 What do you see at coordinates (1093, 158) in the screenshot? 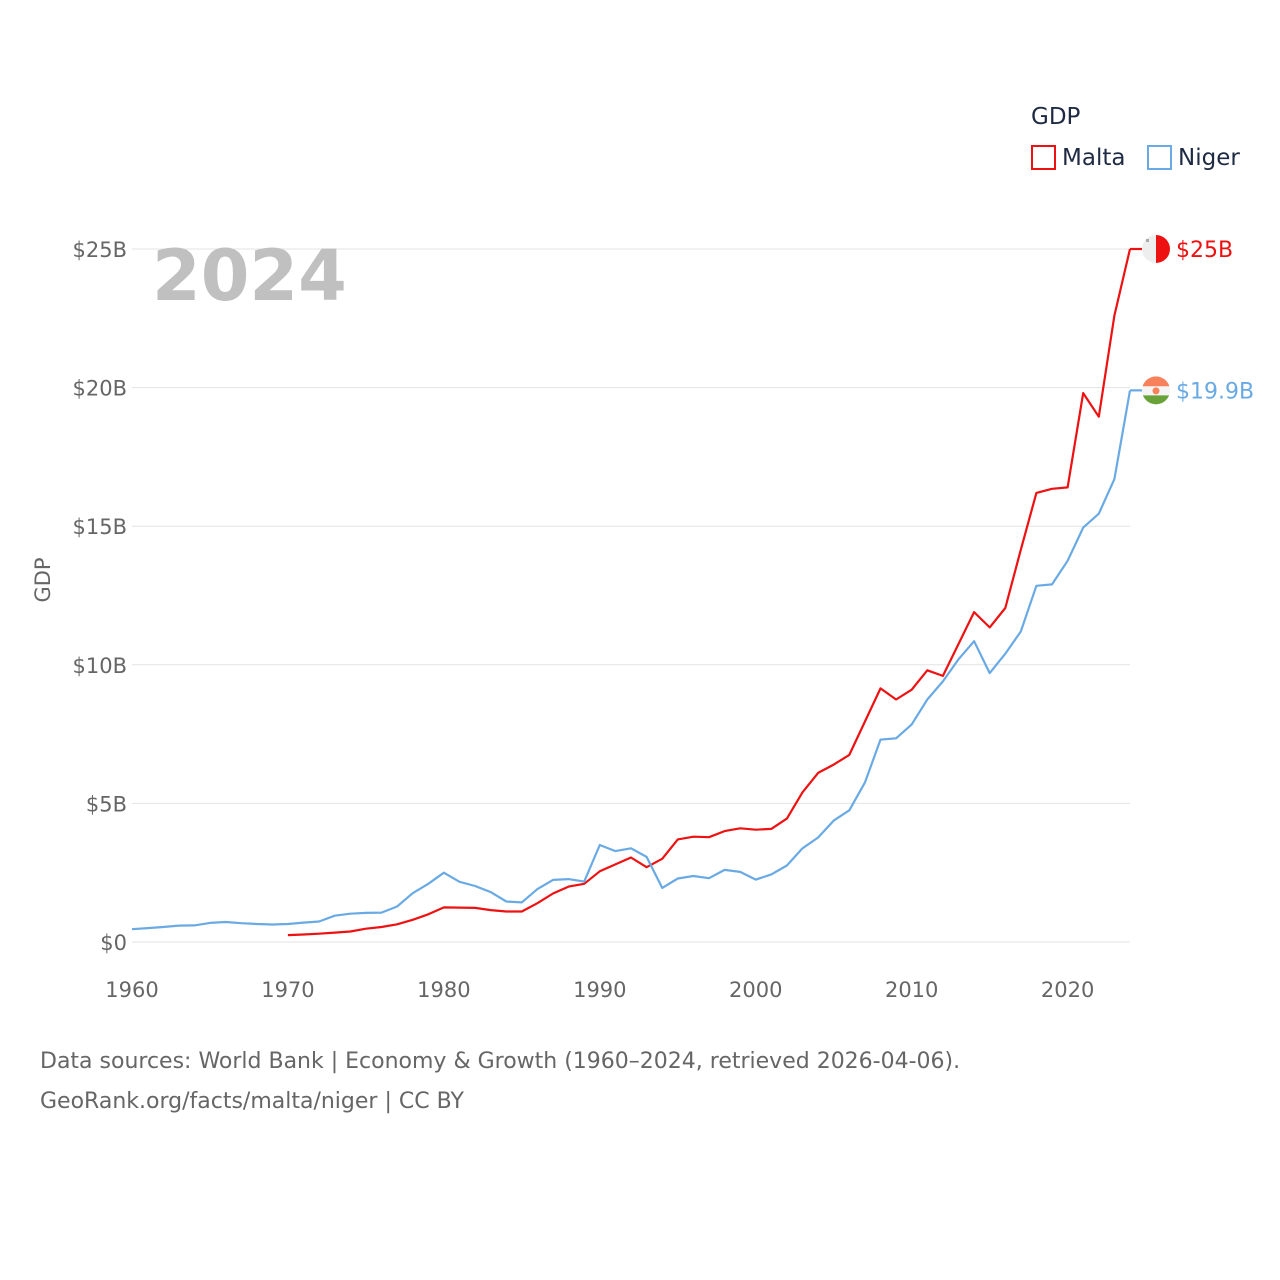
I see `legend-label-malta: Malta` at bounding box center [1093, 158].